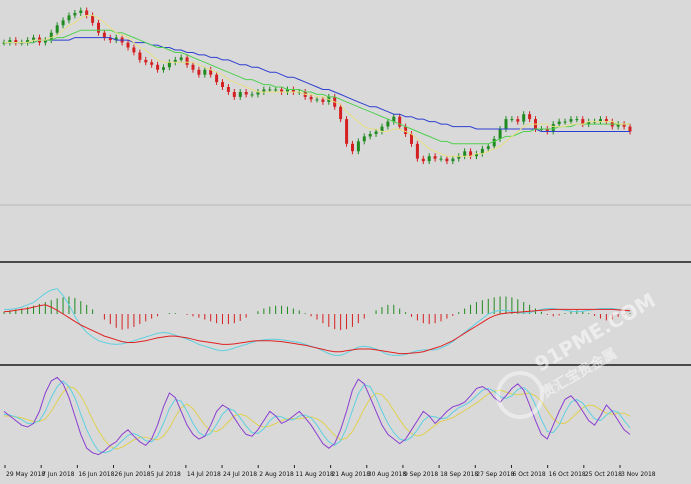  I want to click on x-tick-label: 9 Sep 2018, so click(421, 474).